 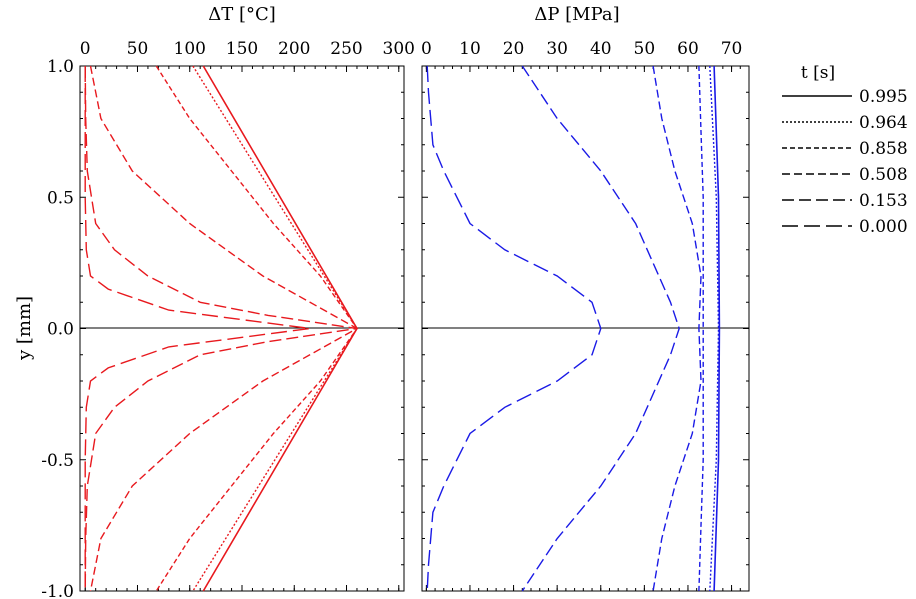 What do you see at coordinates (732, 49) in the screenshot?
I see `x-tick-label: 70` at bounding box center [732, 49].